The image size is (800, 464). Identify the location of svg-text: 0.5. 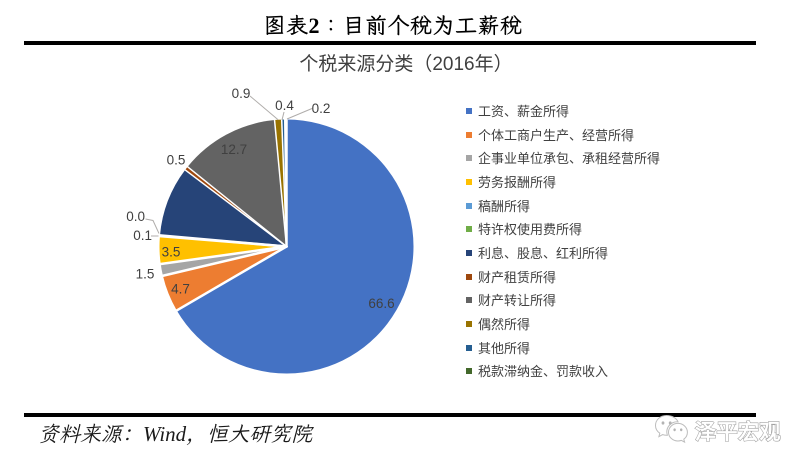
(176, 160).